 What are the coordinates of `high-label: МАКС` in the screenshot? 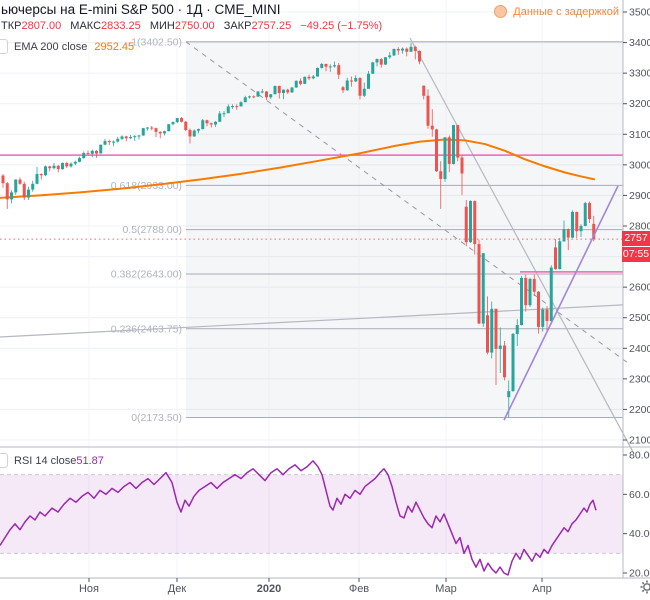 It's located at (86, 26).